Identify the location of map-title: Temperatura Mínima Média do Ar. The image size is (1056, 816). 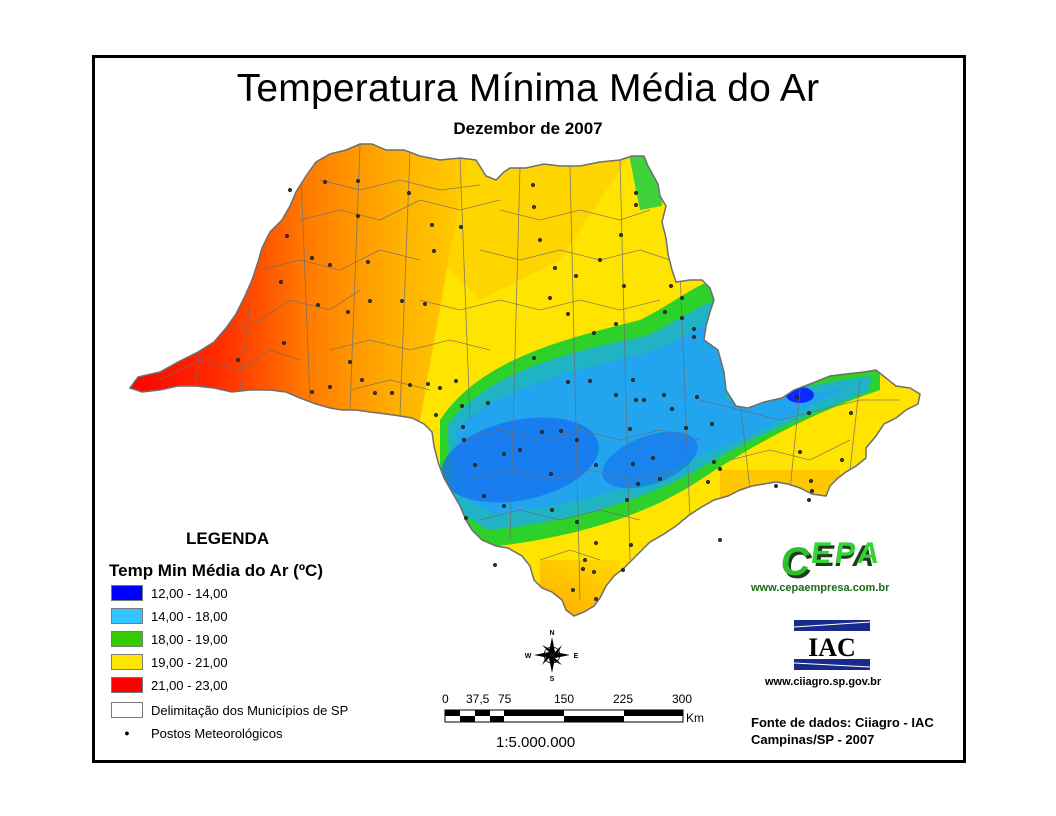
(528, 88).